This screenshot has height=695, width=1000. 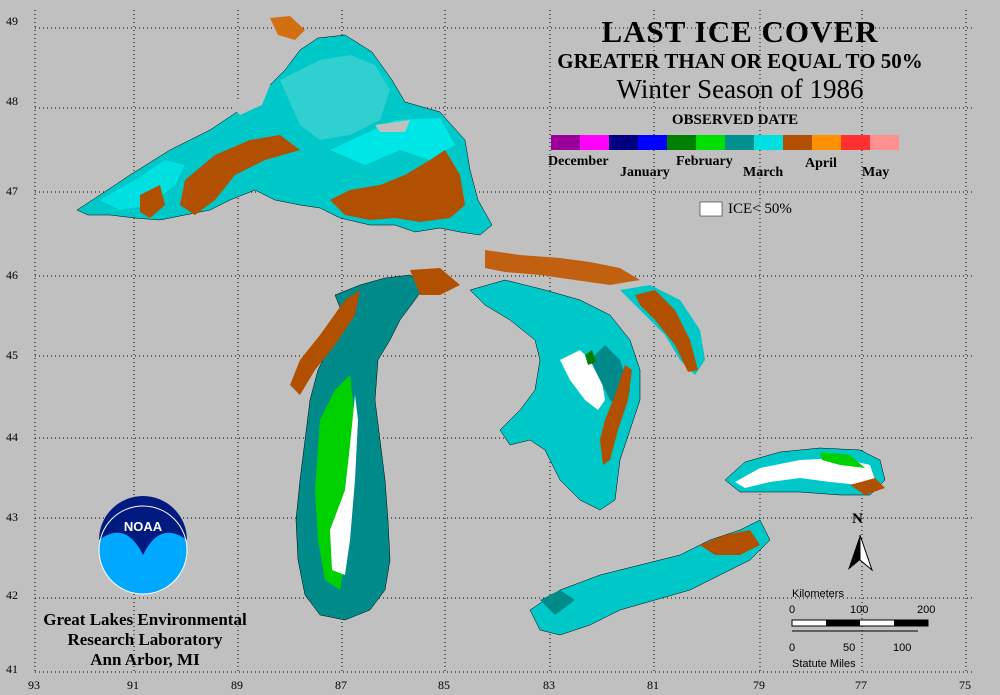 I want to click on scale-km-tick: 100, so click(x=859, y=610).